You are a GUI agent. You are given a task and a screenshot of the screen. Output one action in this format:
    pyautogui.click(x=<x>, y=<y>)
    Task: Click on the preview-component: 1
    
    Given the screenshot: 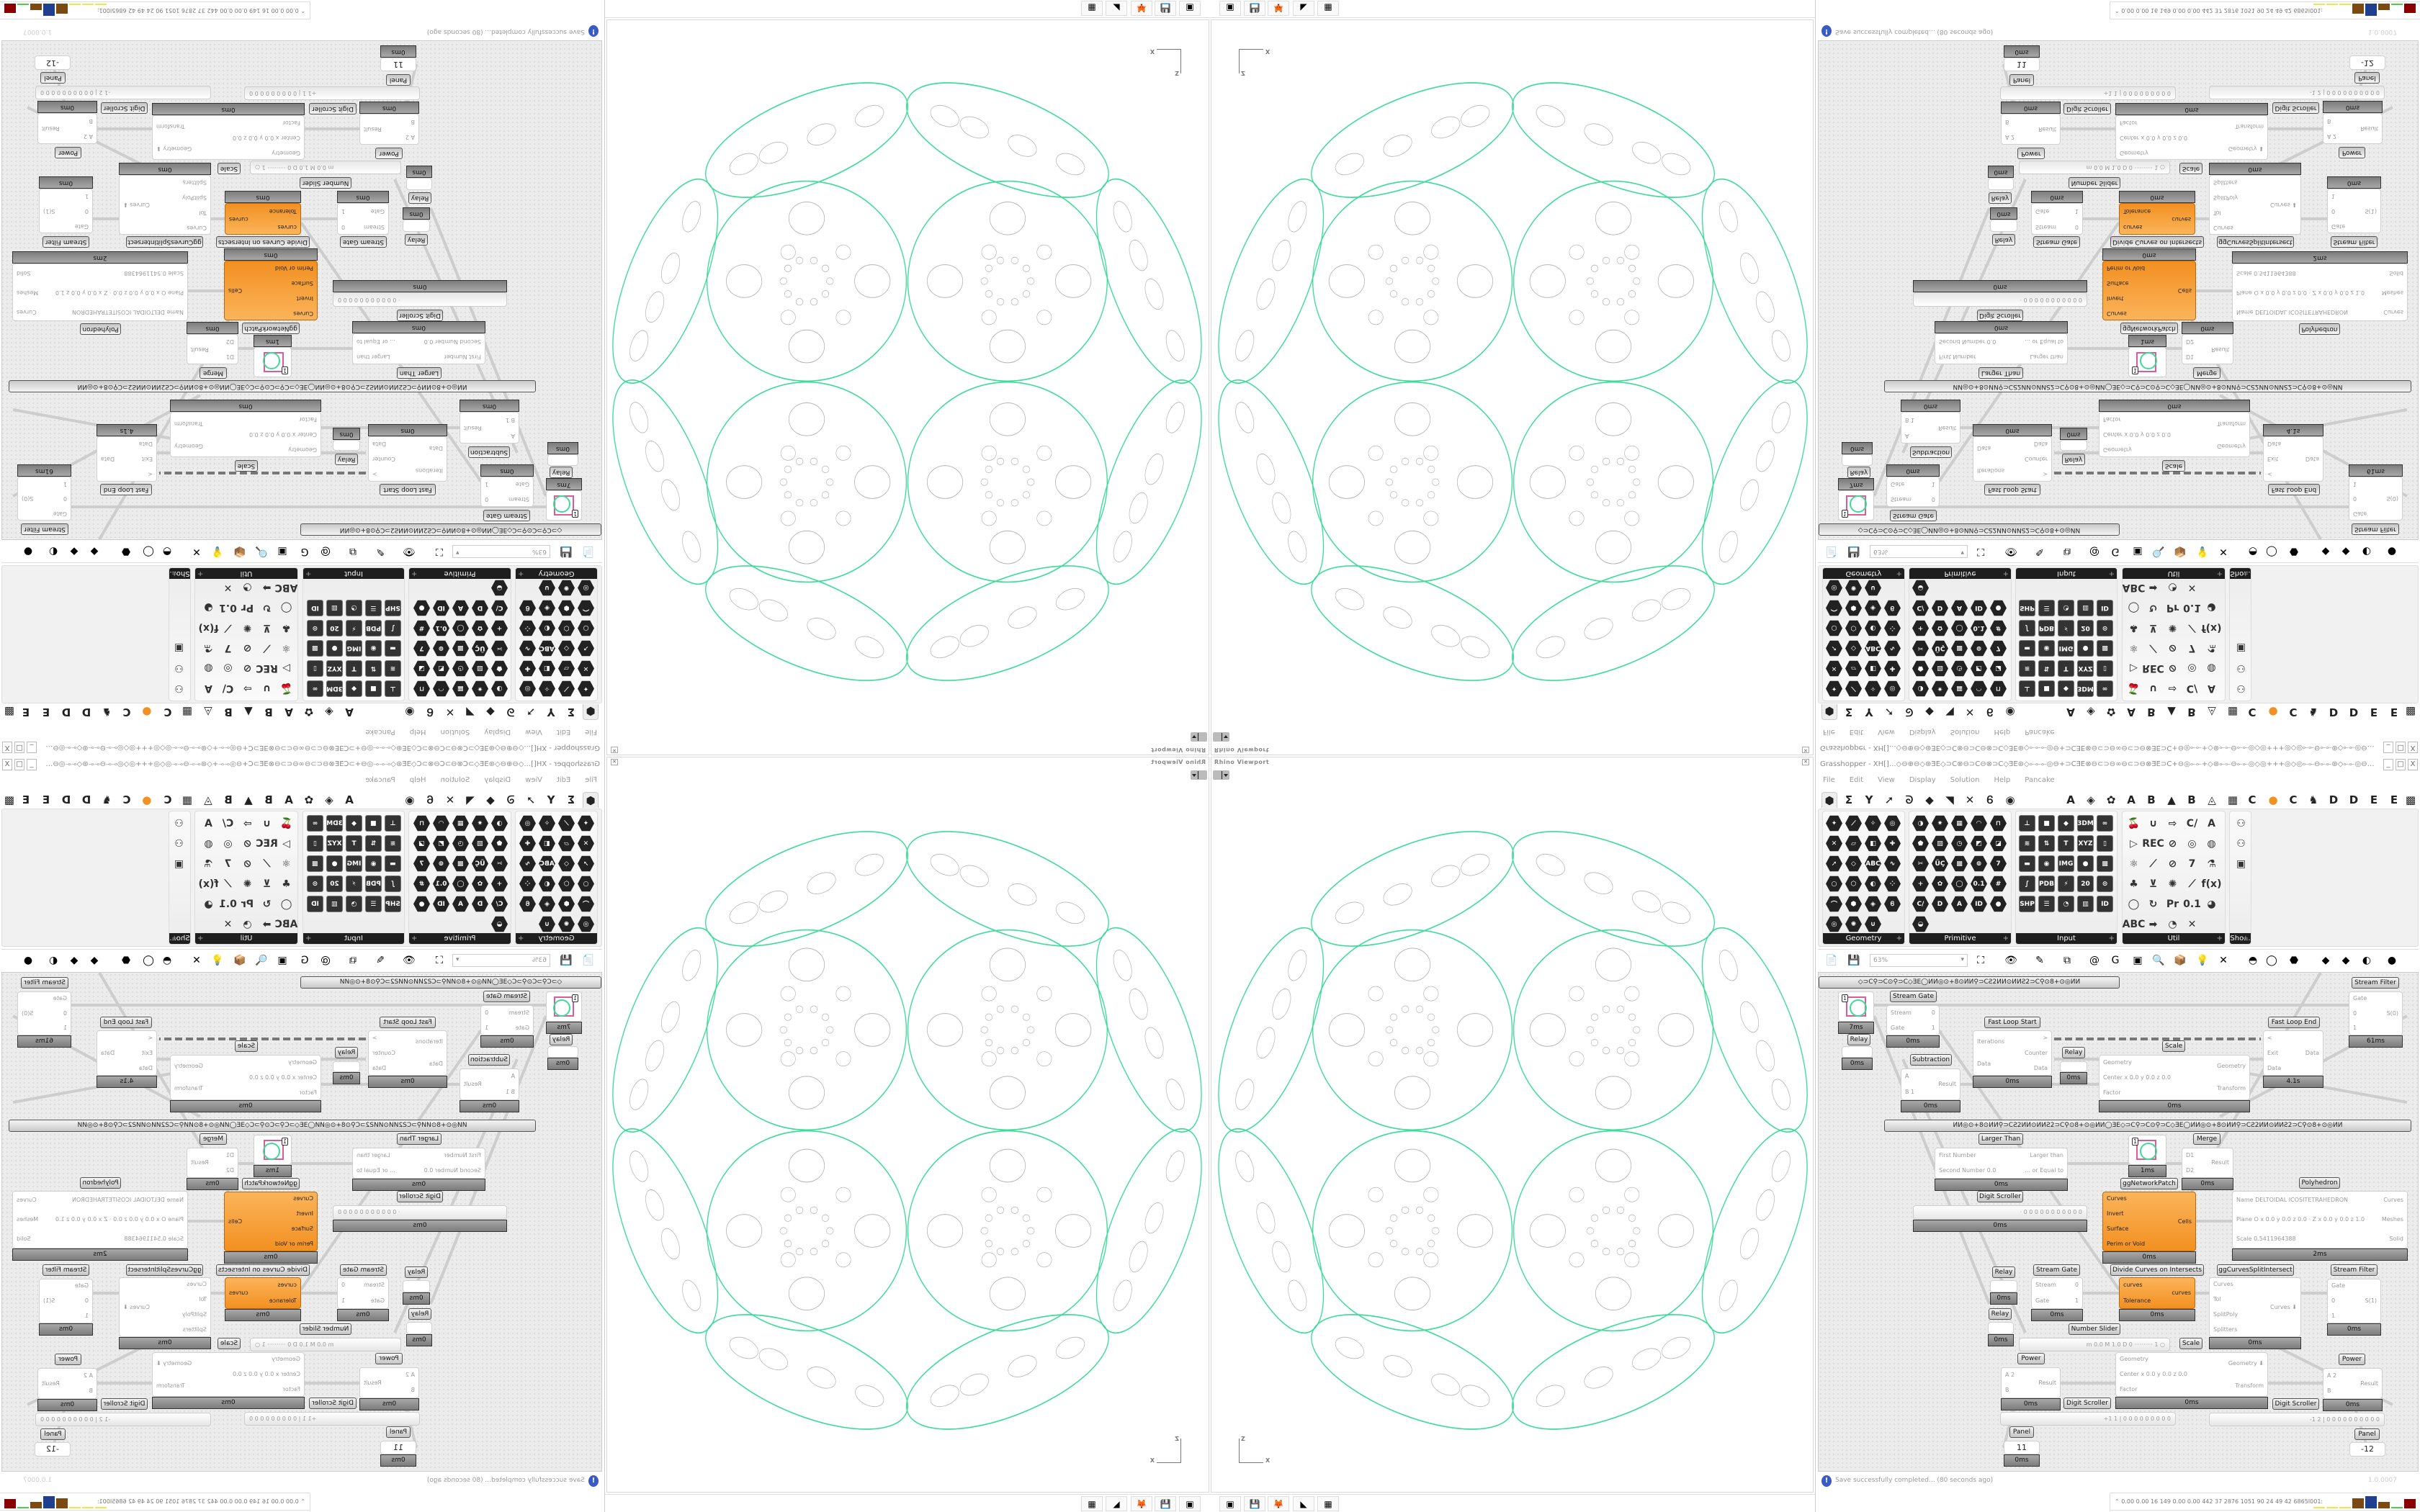 What is the action you would take?
    pyautogui.click(x=1856, y=1006)
    